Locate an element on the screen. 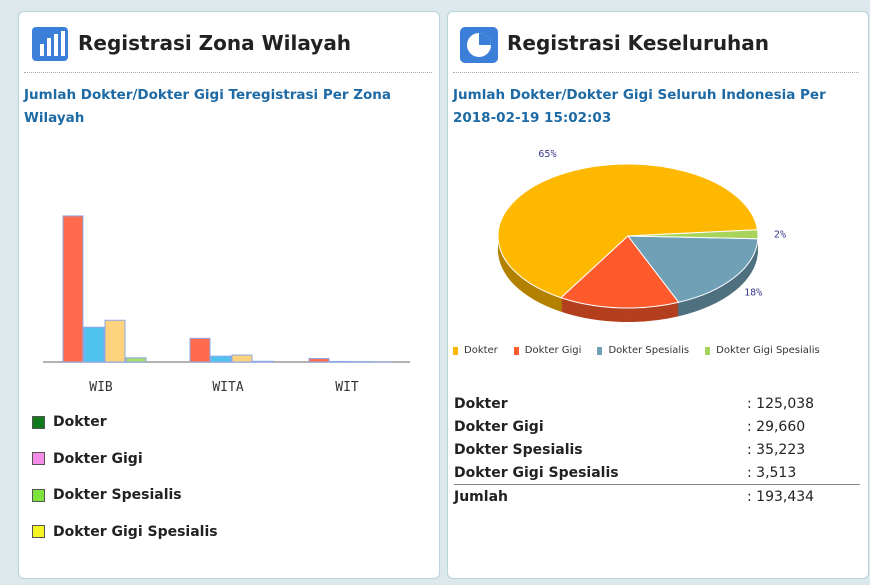  x-tick-label: WIB is located at coordinates (101, 387).